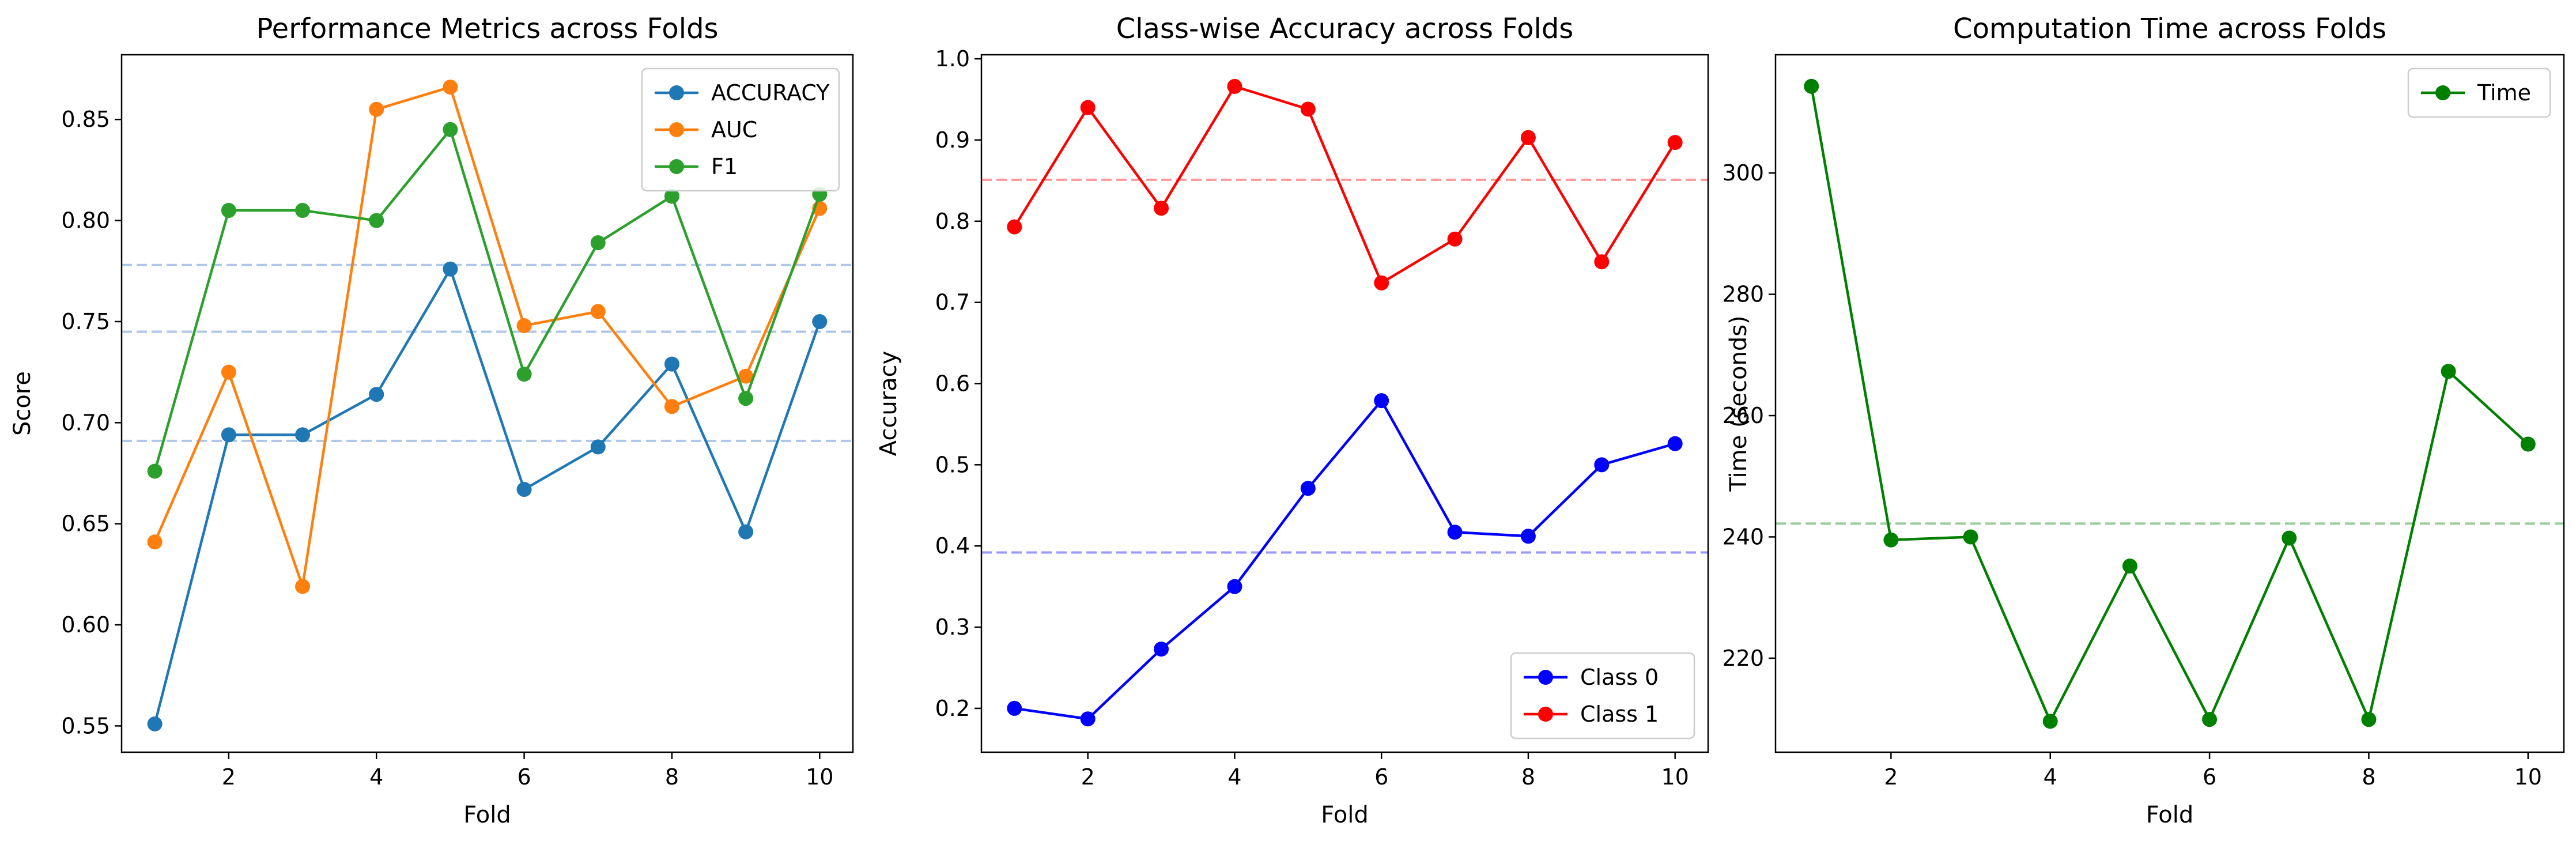 Image resolution: width=2576 pixels, height=845 pixels. Describe the element at coordinates (85, 624) in the screenshot. I see `y-tick-label: 0.60` at that location.